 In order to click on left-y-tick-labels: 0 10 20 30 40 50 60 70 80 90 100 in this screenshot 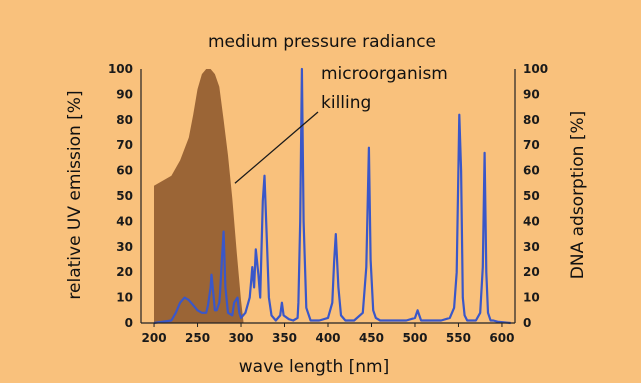, I will do `click(120, 196)`.